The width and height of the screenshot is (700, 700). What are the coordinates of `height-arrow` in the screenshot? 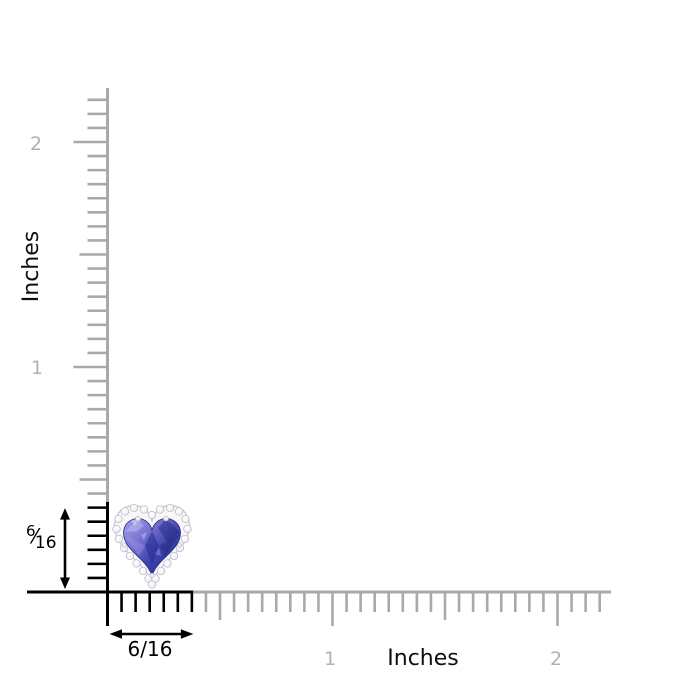 It's located at (65, 548).